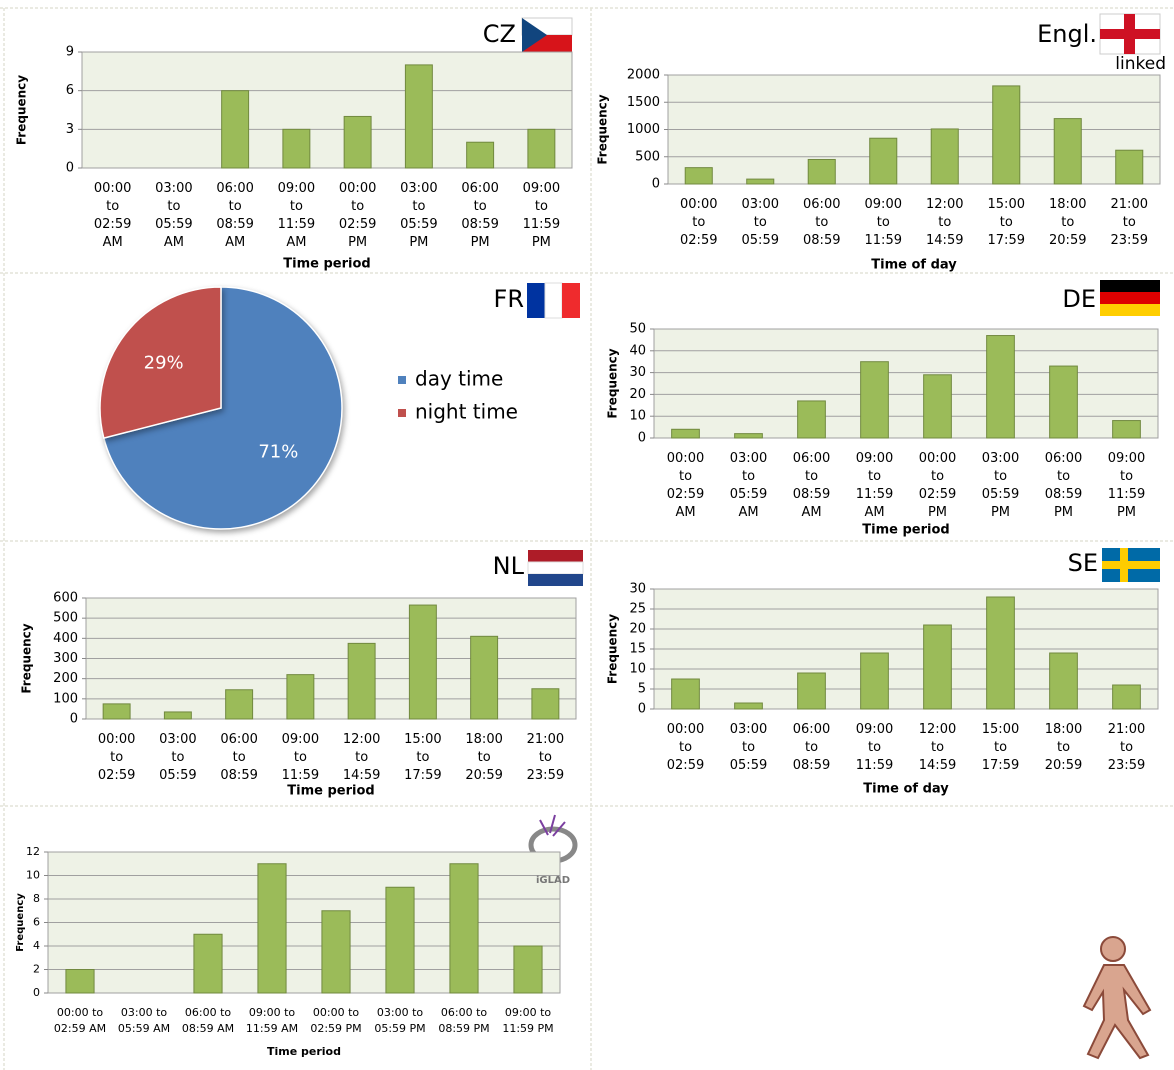  I want to click on y-tick-label: 9, so click(70, 52).